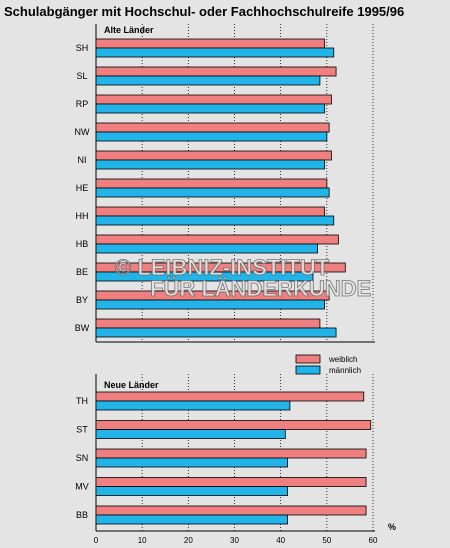 The width and height of the screenshot is (450, 548). I want to click on watermark-line-1: © LEIBNIZ-INSTITUT, so click(222, 267).